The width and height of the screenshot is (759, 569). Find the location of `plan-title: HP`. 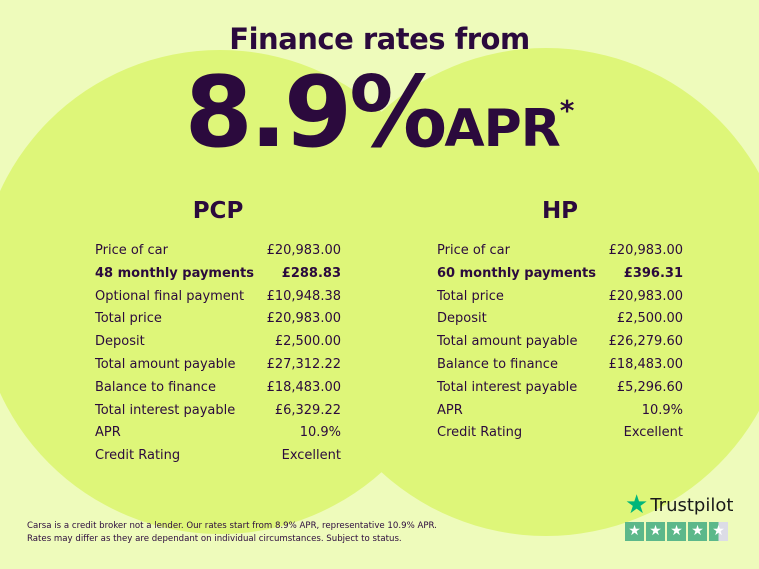

plan-title: HP is located at coordinates (560, 211).